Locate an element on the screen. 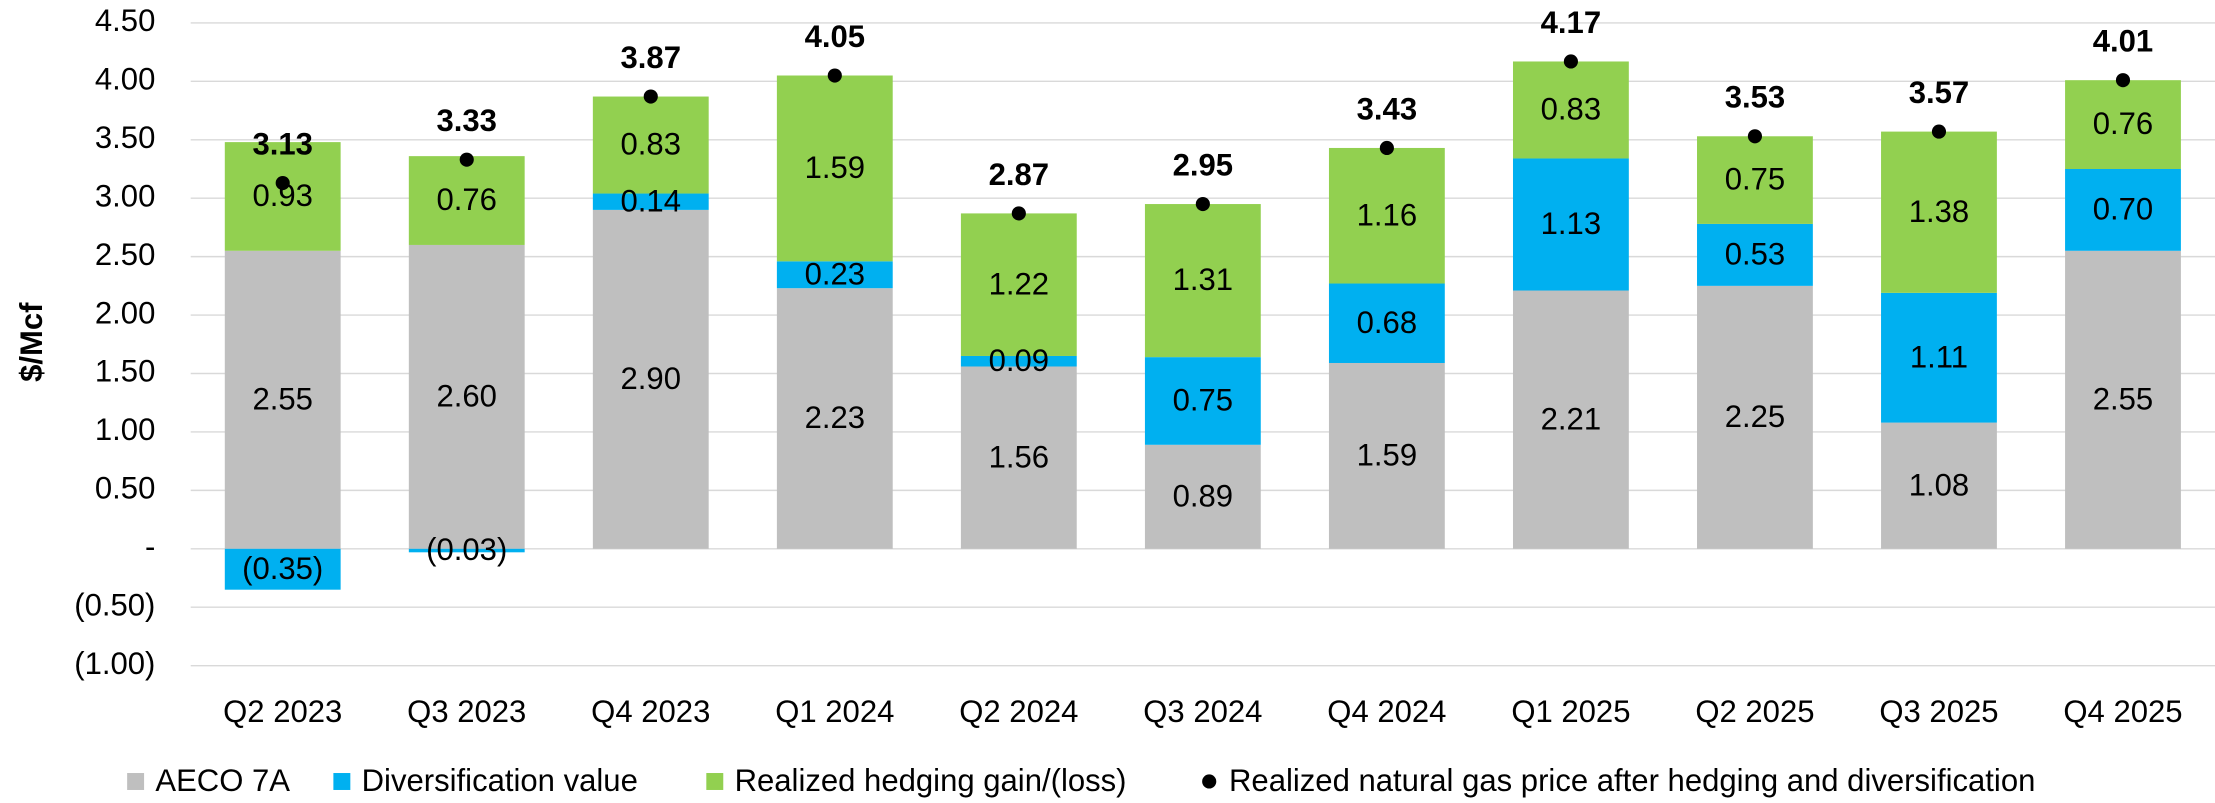 This screenshot has height=803, width=2215. value-label: 0.89 is located at coordinates (1203, 495).